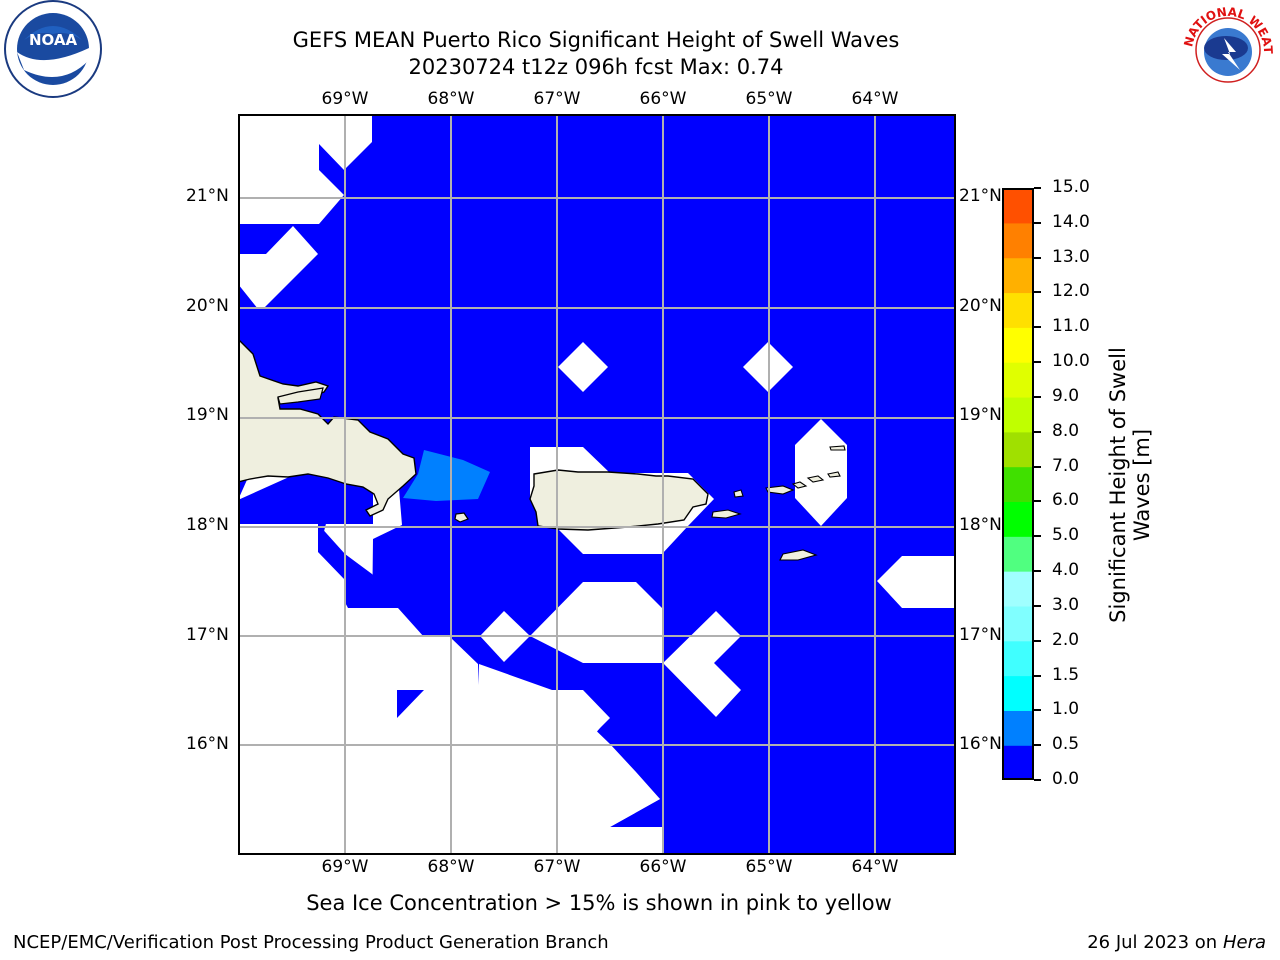 The height and width of the screenshot is (960, 1280). I want to click on colorbar-tick-label: 1.5, so click(1066, 674).